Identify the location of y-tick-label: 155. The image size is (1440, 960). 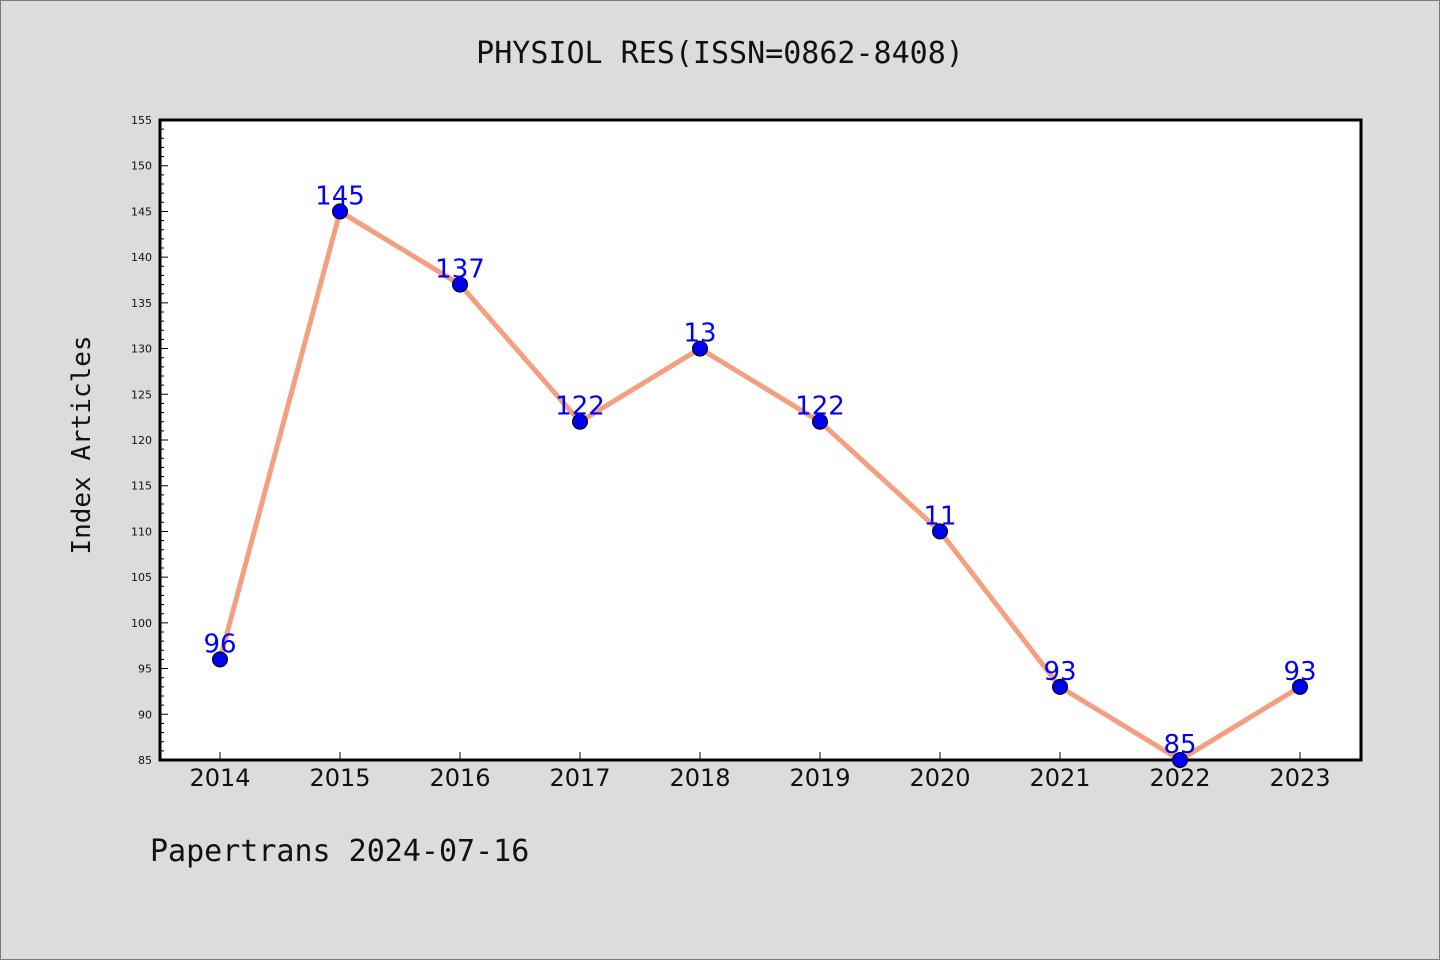
(141, 120).